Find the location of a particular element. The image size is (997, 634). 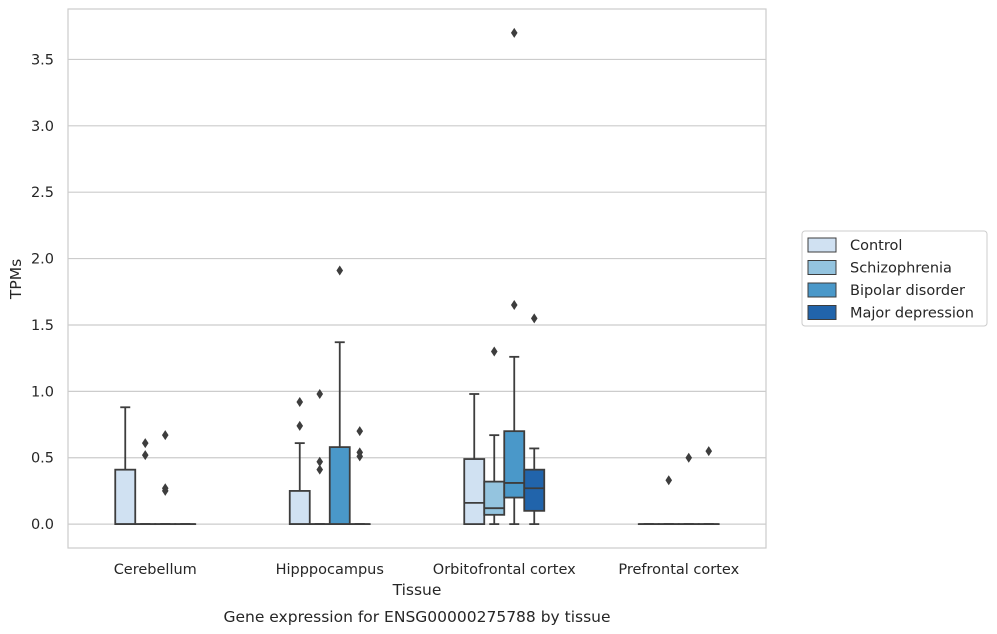

x-tick-label: Cerebellum is located at coordinates (155, 570).